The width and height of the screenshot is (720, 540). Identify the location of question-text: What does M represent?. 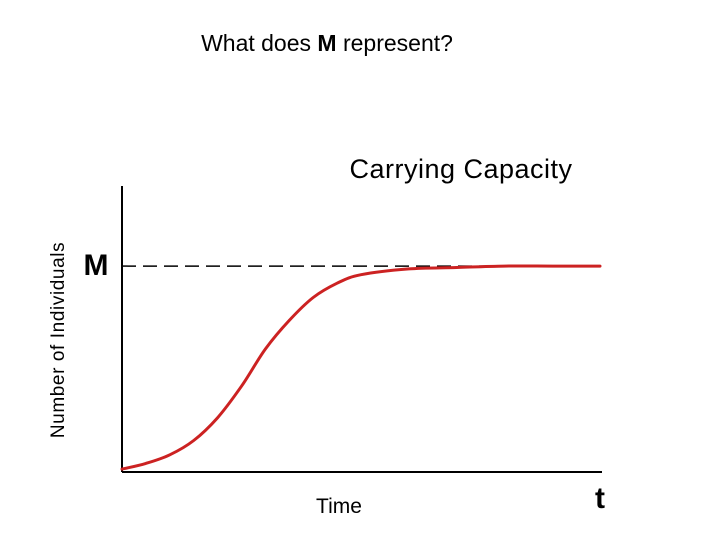
(327, 43).